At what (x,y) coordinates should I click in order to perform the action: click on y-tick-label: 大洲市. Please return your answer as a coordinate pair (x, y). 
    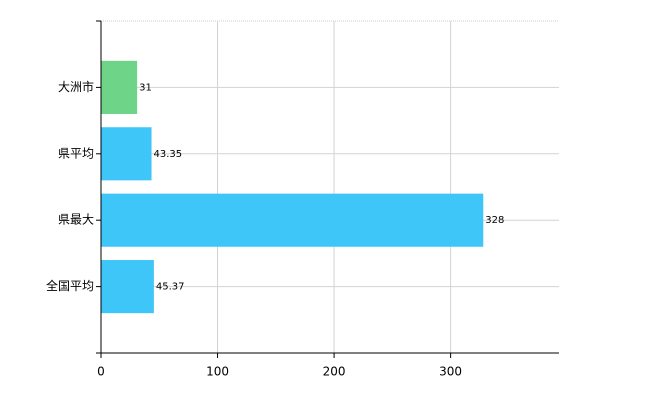
    Looking at the image, I should click on (76, 86).